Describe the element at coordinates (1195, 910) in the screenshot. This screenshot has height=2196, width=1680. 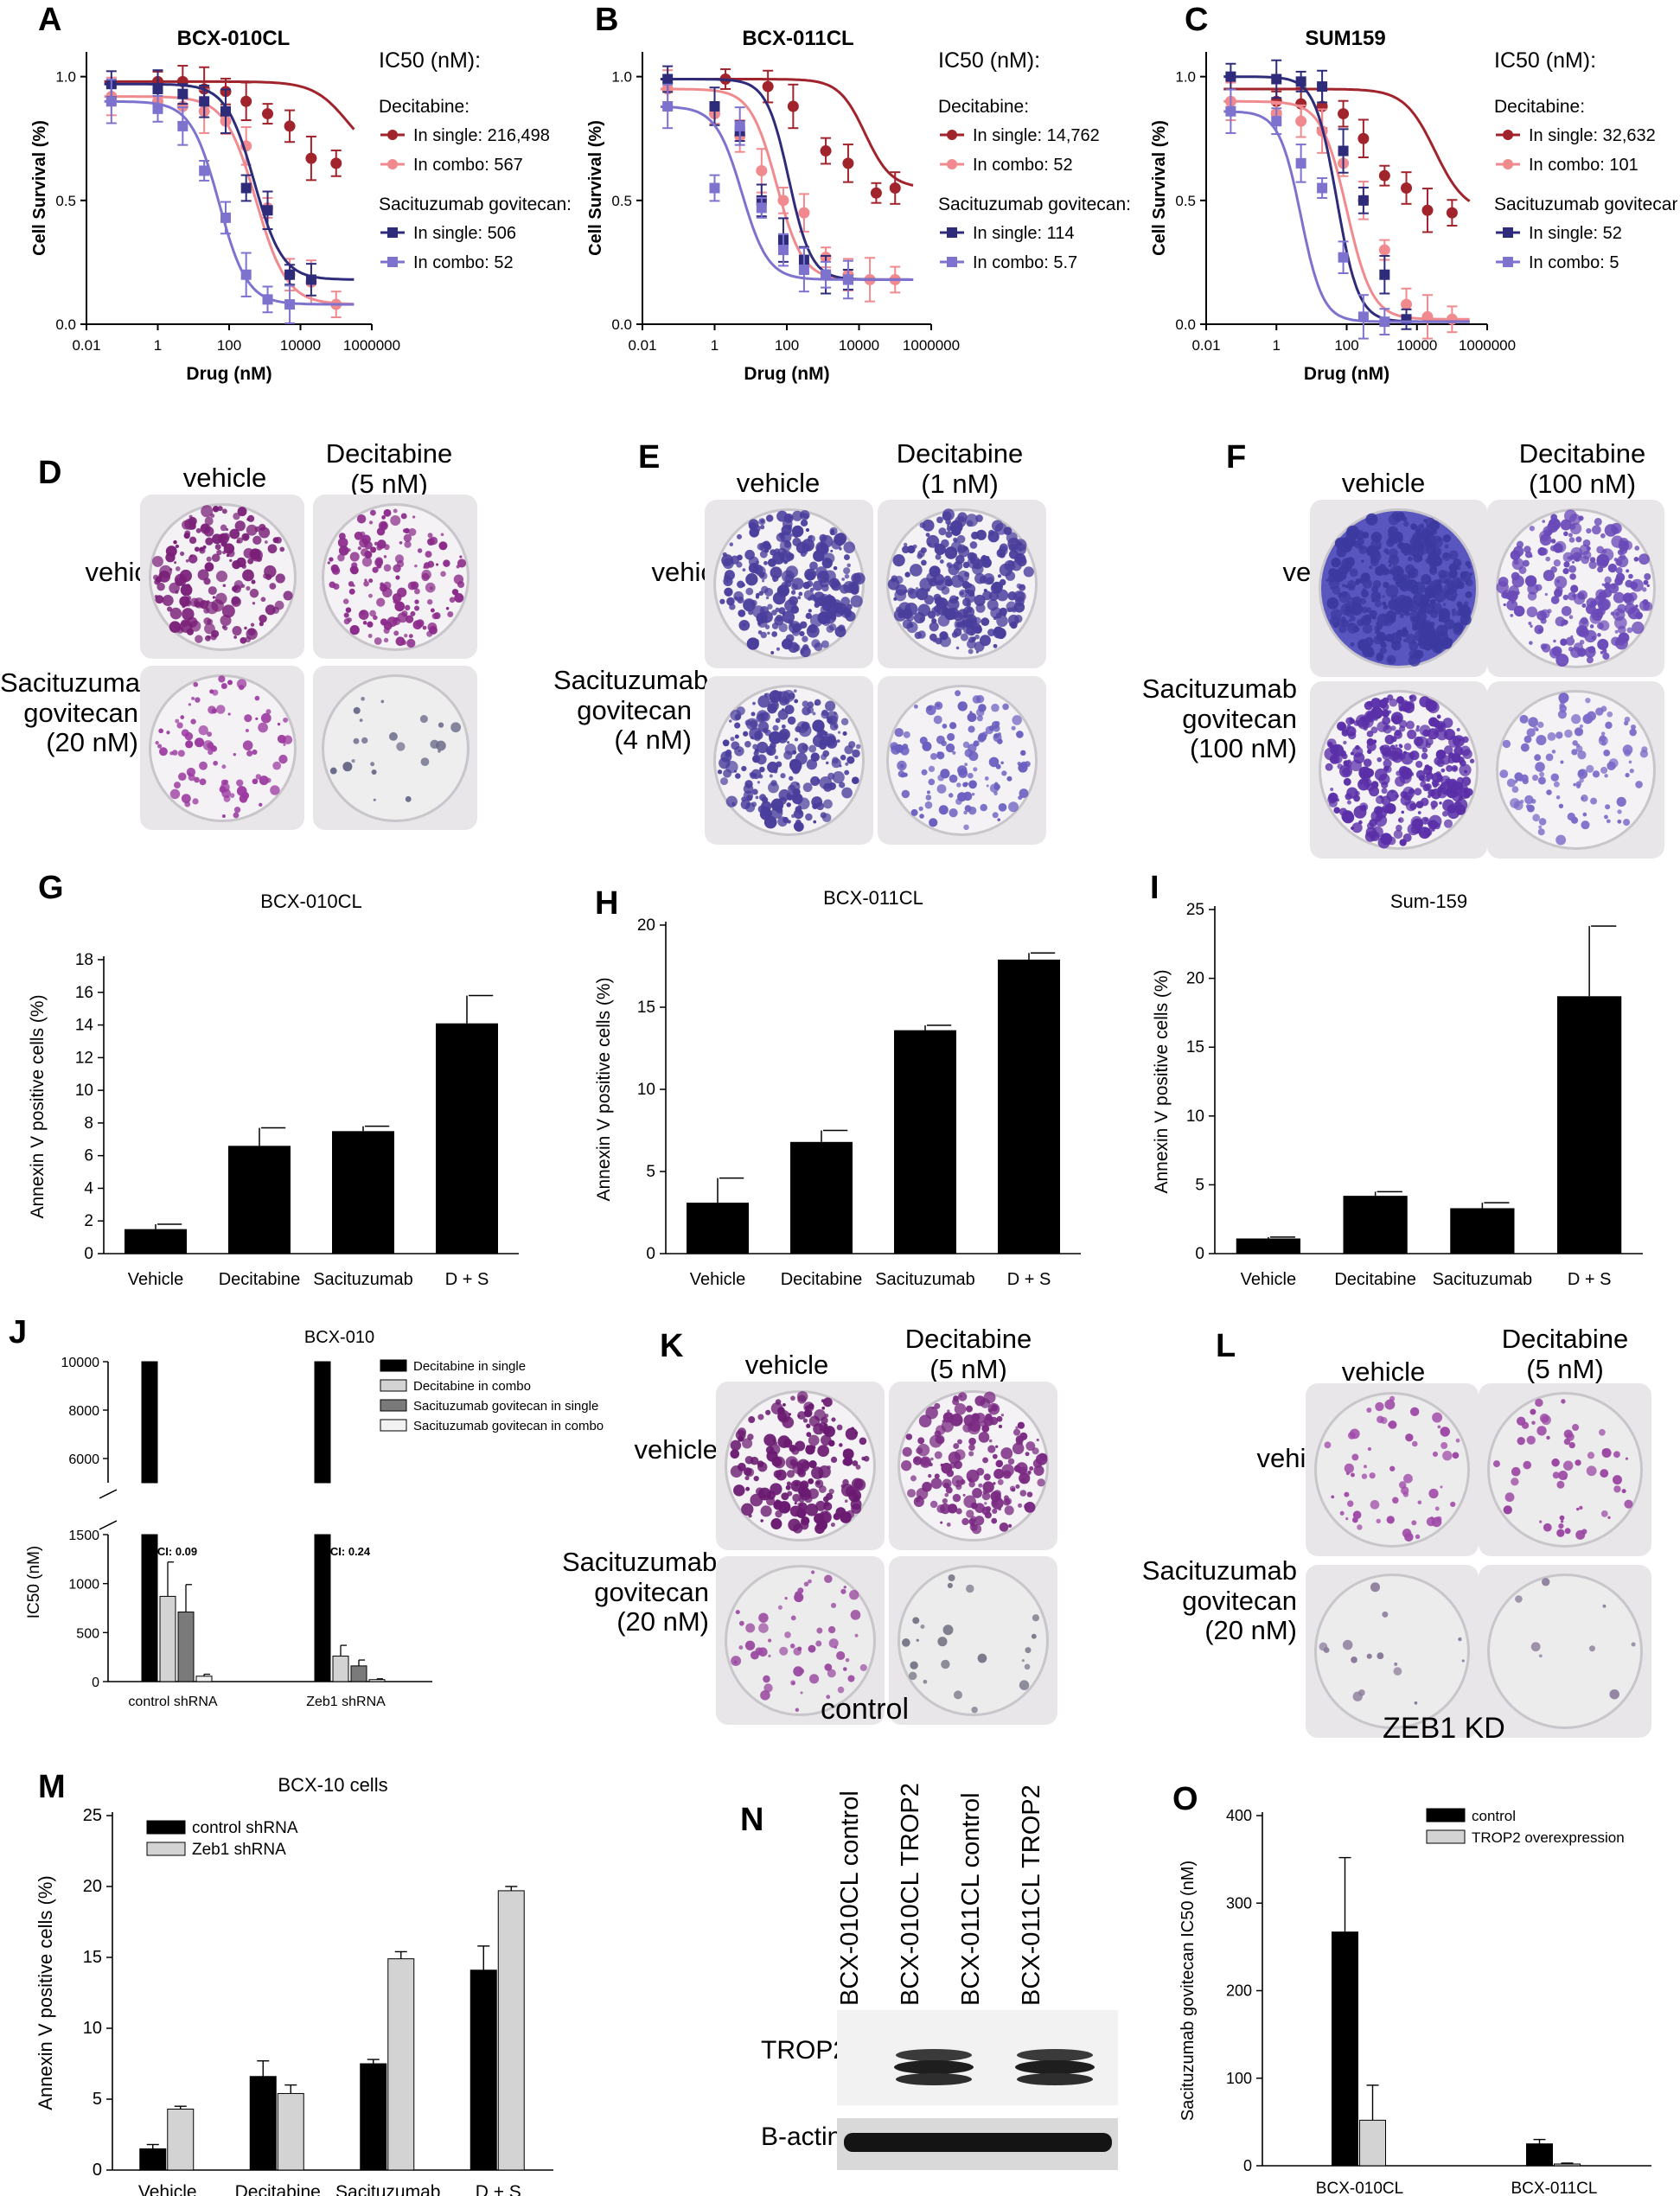
I see `y-tick-label: 25` at that location.